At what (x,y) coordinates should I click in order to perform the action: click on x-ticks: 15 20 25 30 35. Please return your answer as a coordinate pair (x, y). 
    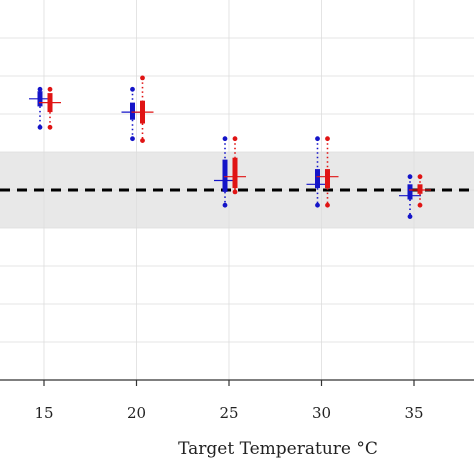
    Looking at the image, I should click on (229, 401).